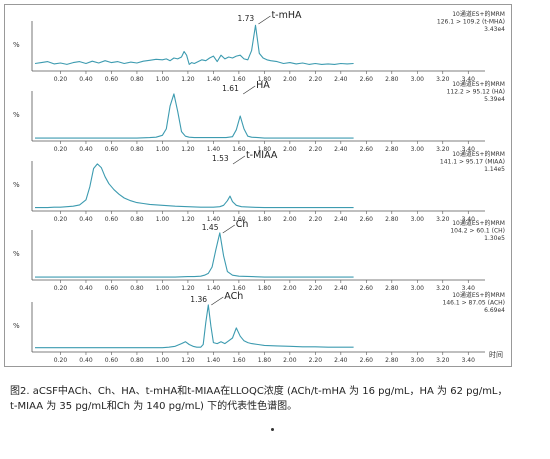 This screenshot has width=550, height=459. What do you see at coordinates (476, 92) in the screenshot?
I see `channel-info: 112.2 > 95.12 (HA)` at bounding box center [476, 92].